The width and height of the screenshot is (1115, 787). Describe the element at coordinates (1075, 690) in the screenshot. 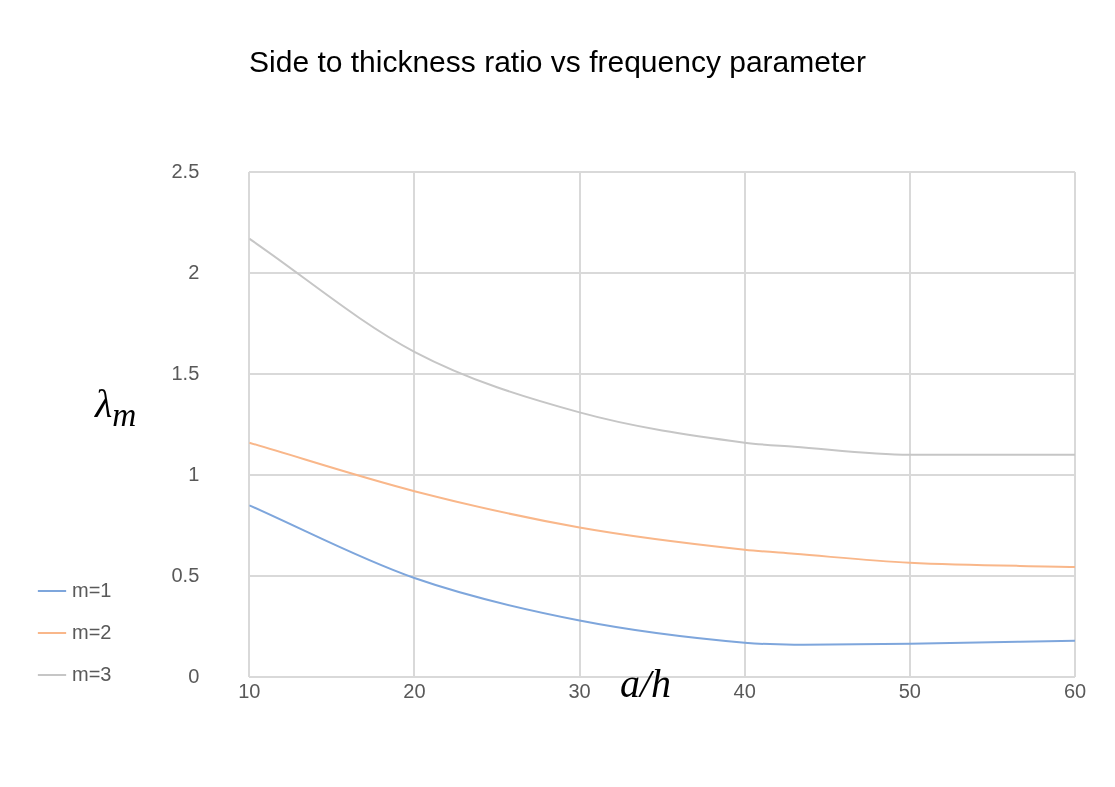

I see `x-tick-label: 60` at that location.